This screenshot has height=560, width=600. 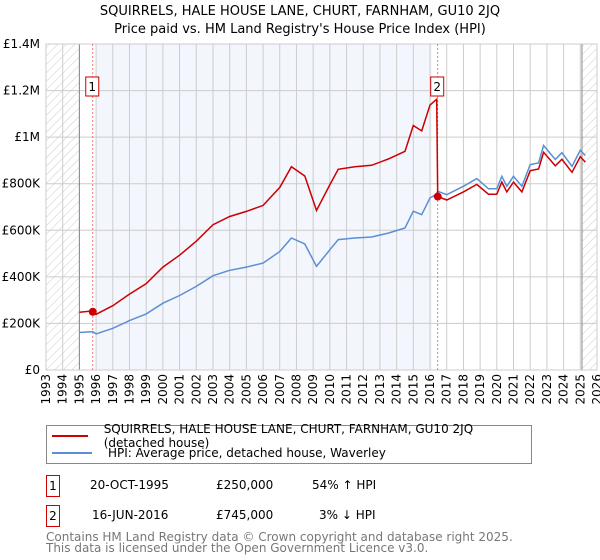 What do you see at coordinates (72, 453) in the screenshot?
I see `legend-blue-line` at bounding box center [72, 453].